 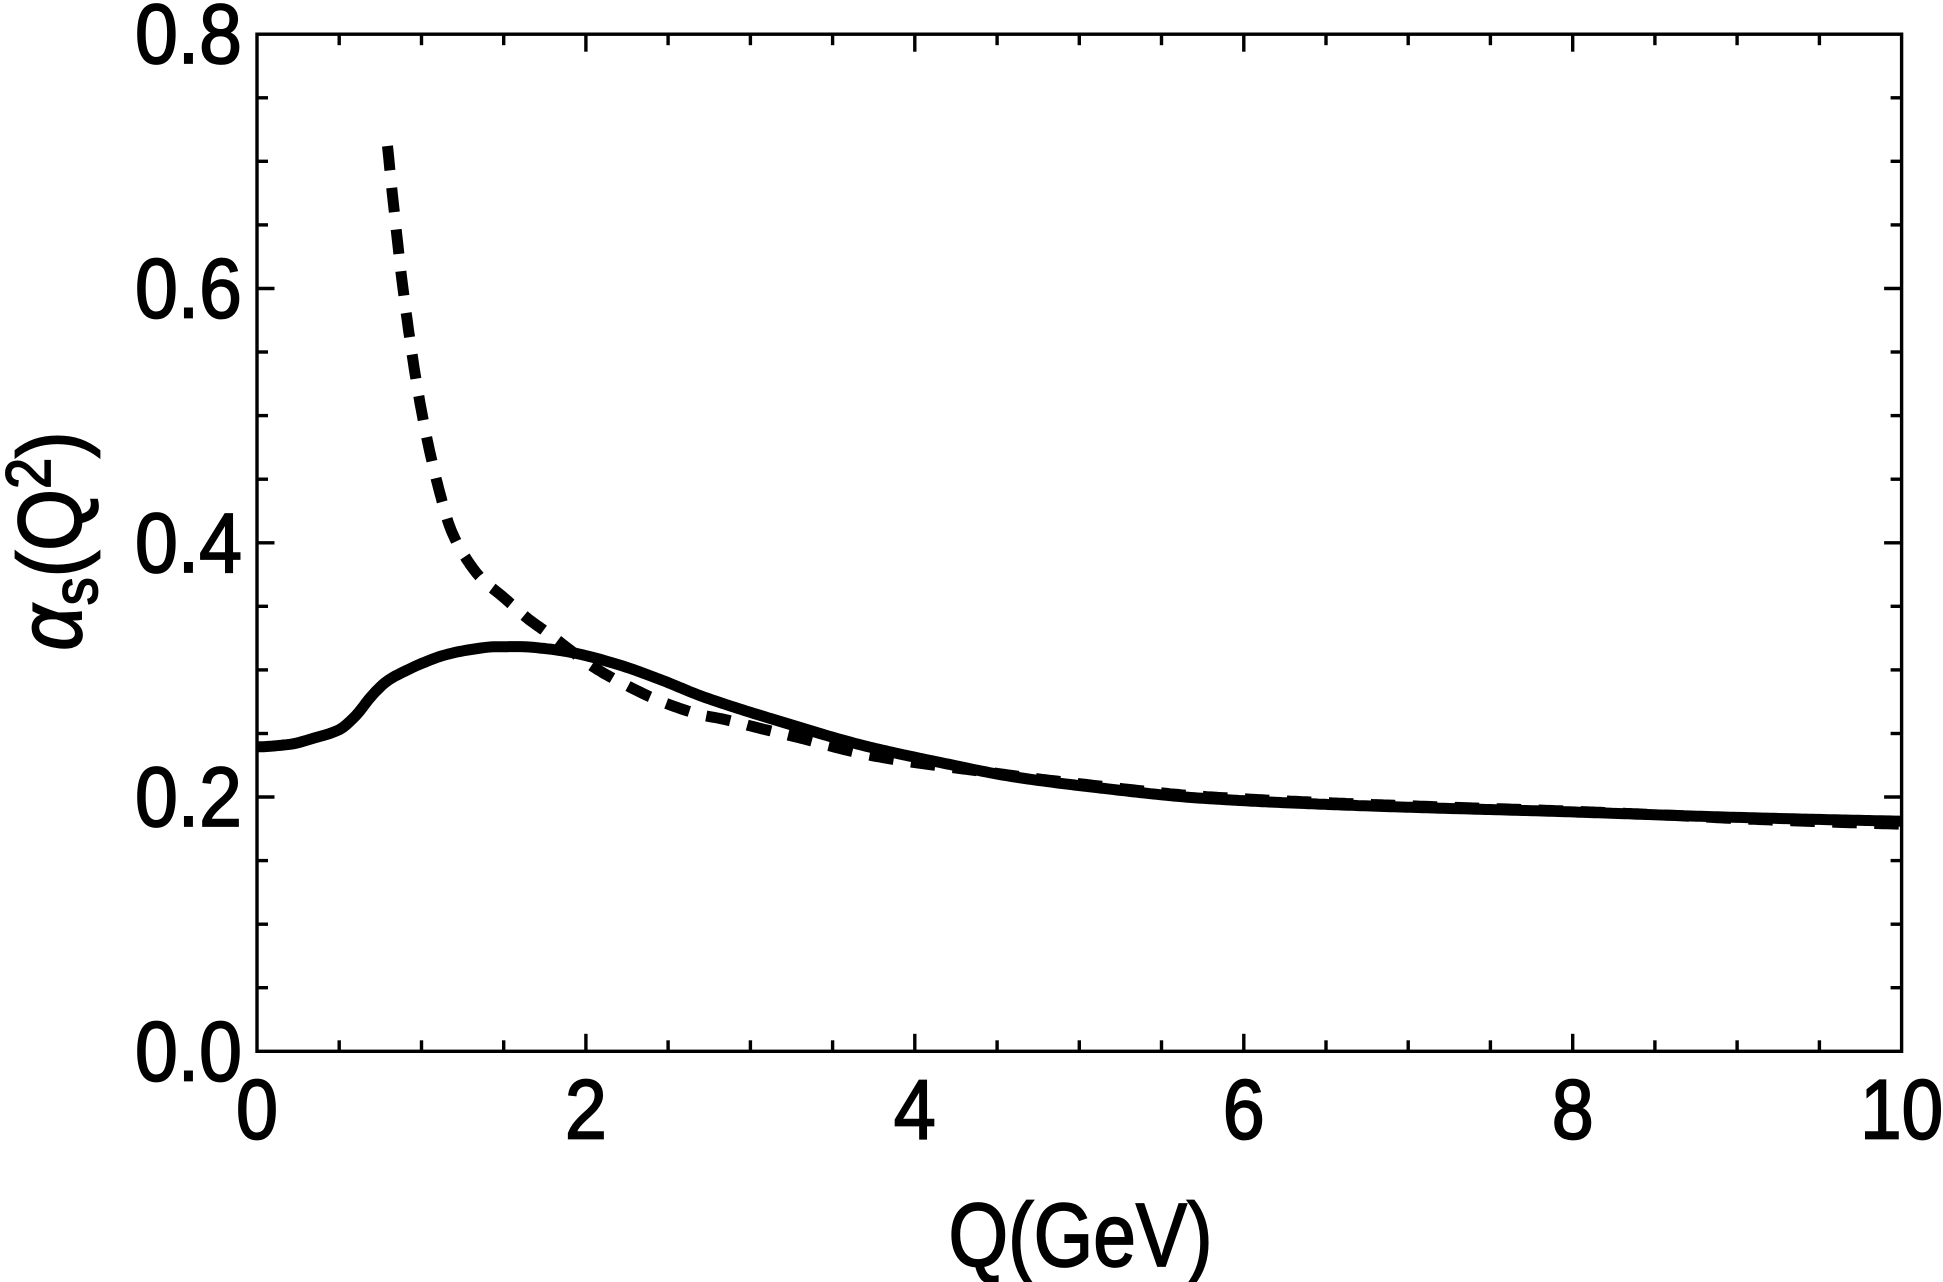 I want to click on svg-text: 8, so click(x=1573, y=1110).